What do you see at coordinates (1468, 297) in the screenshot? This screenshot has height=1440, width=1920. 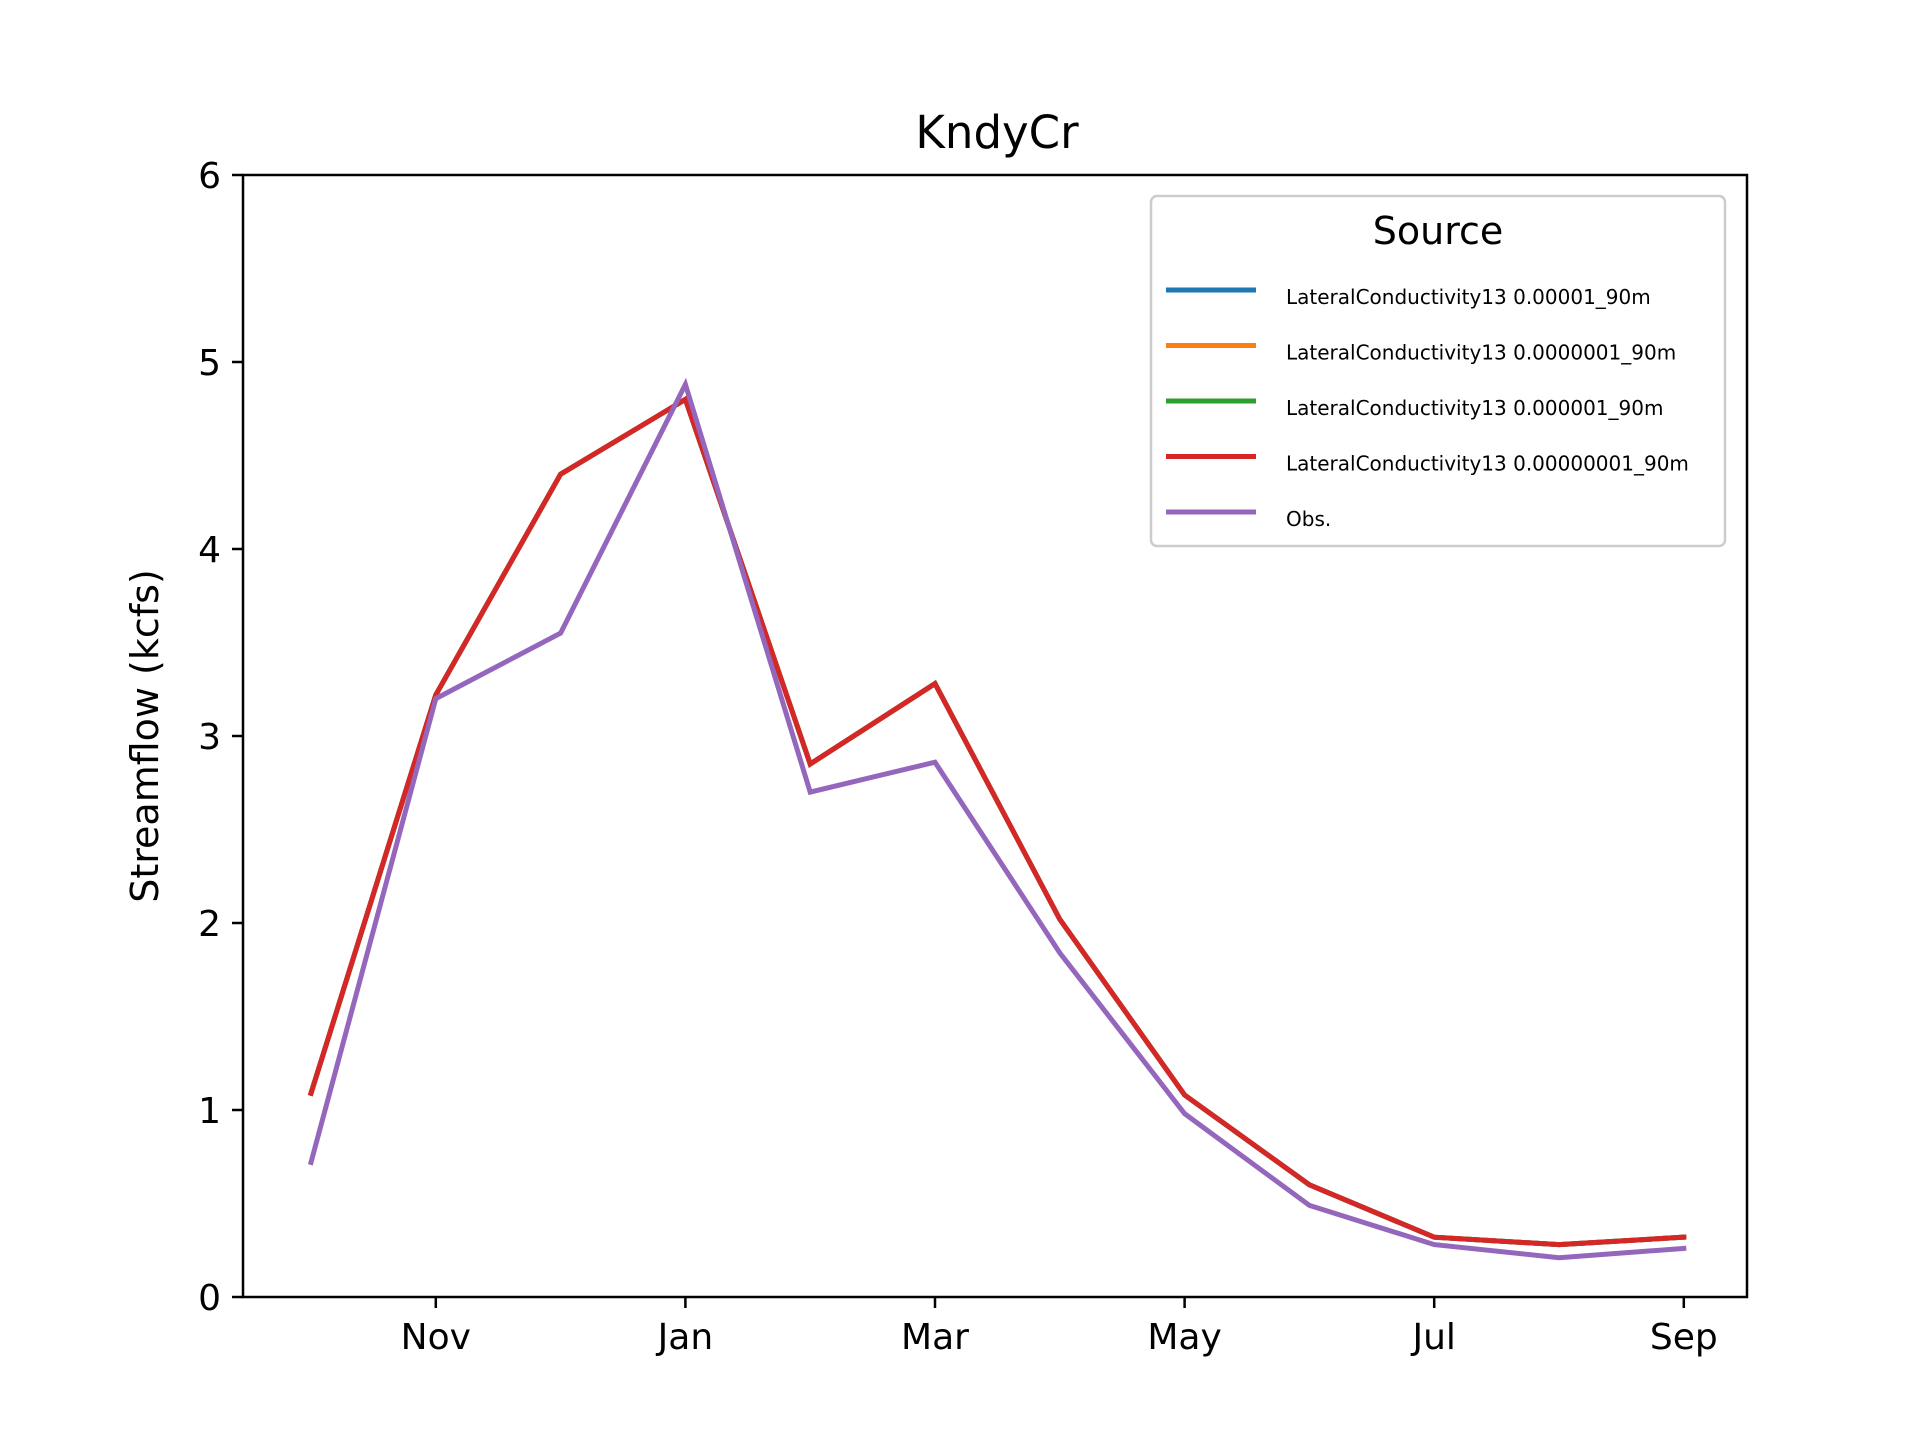 I see `legend-label: LateralConductivity13 0.00001_90m` at bounding box center [1468, 297].